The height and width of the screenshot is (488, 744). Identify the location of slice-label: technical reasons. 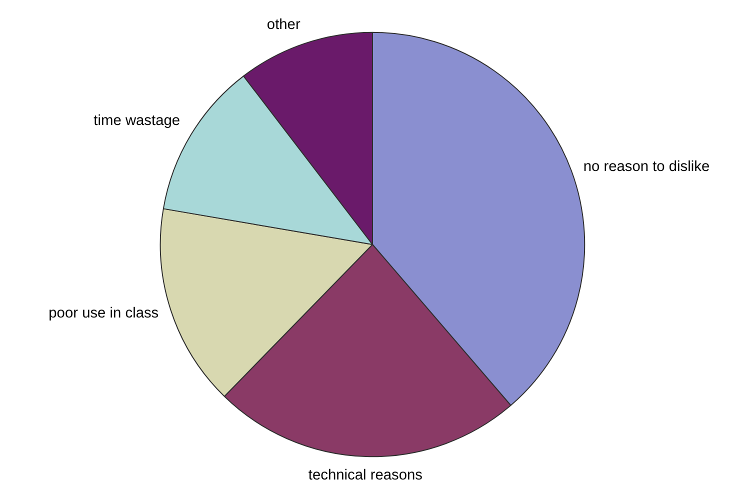
(365, 476).